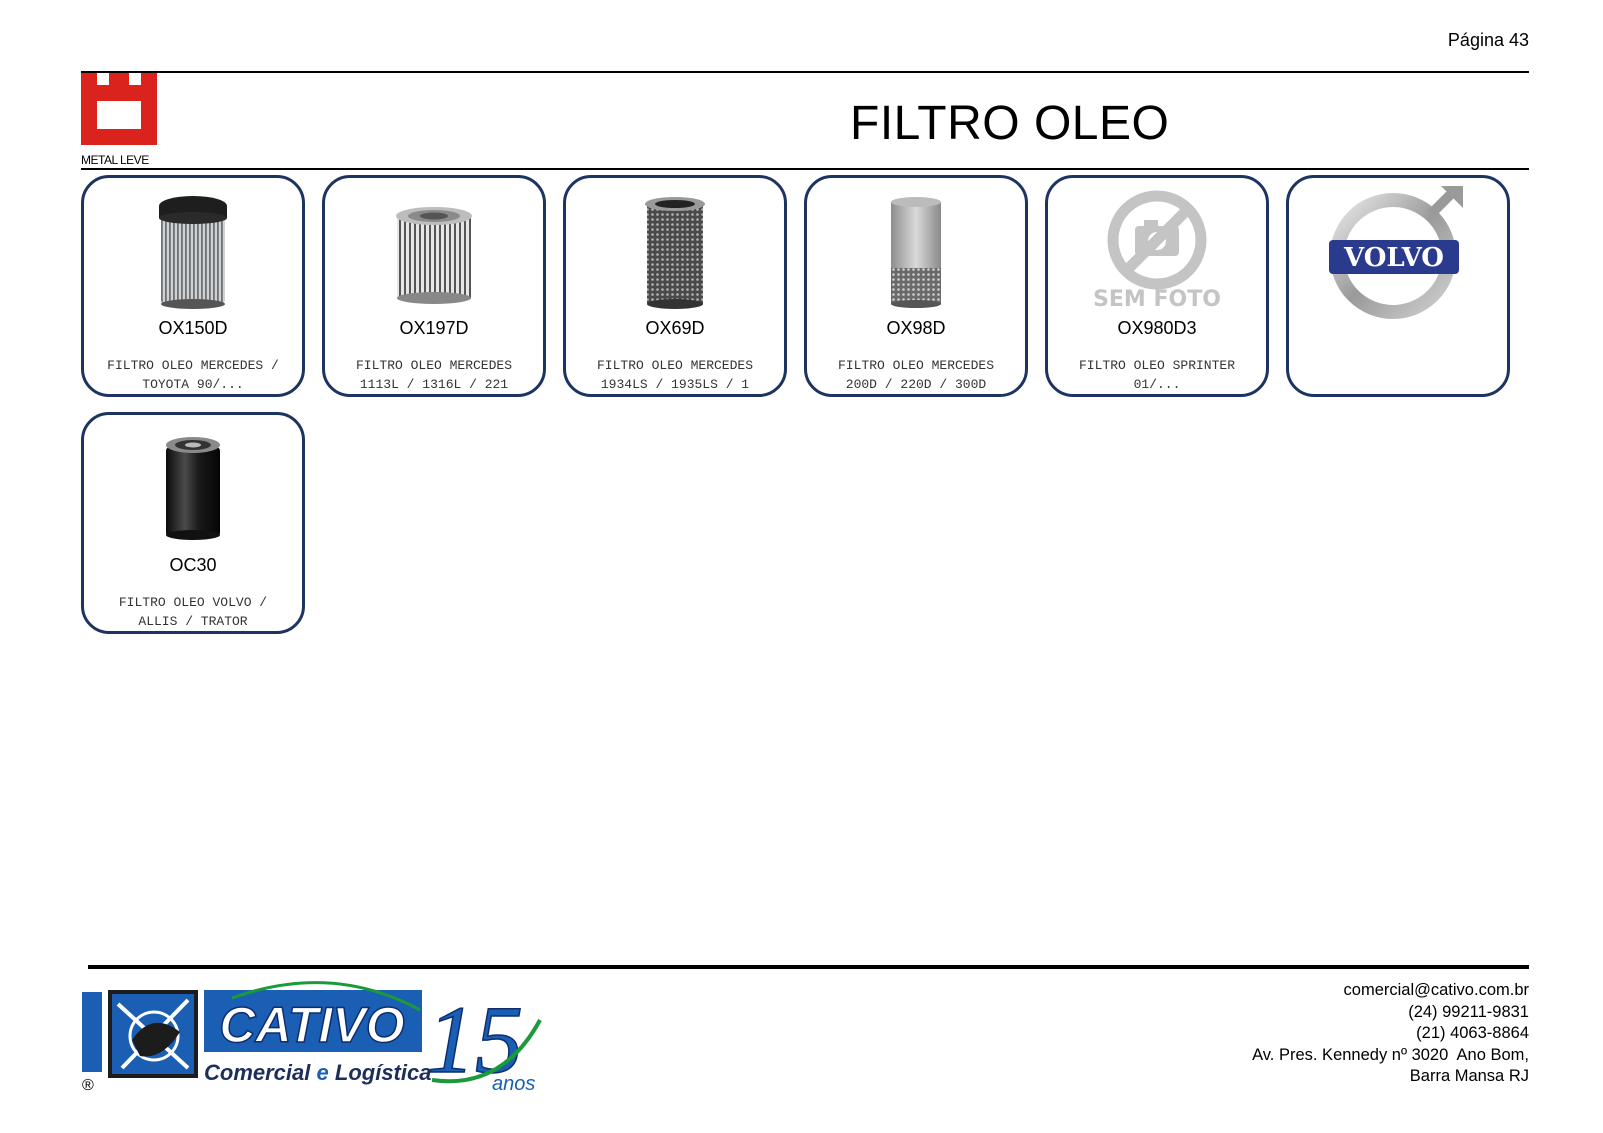 The image size is (1603, 1133). What do you see at coordinates (675, 375) in the screenshot?
I see `product-description: FILTRO OLEO MERCEDES 1934LS / 1935LS / 1` at bounding box center [675, 375].